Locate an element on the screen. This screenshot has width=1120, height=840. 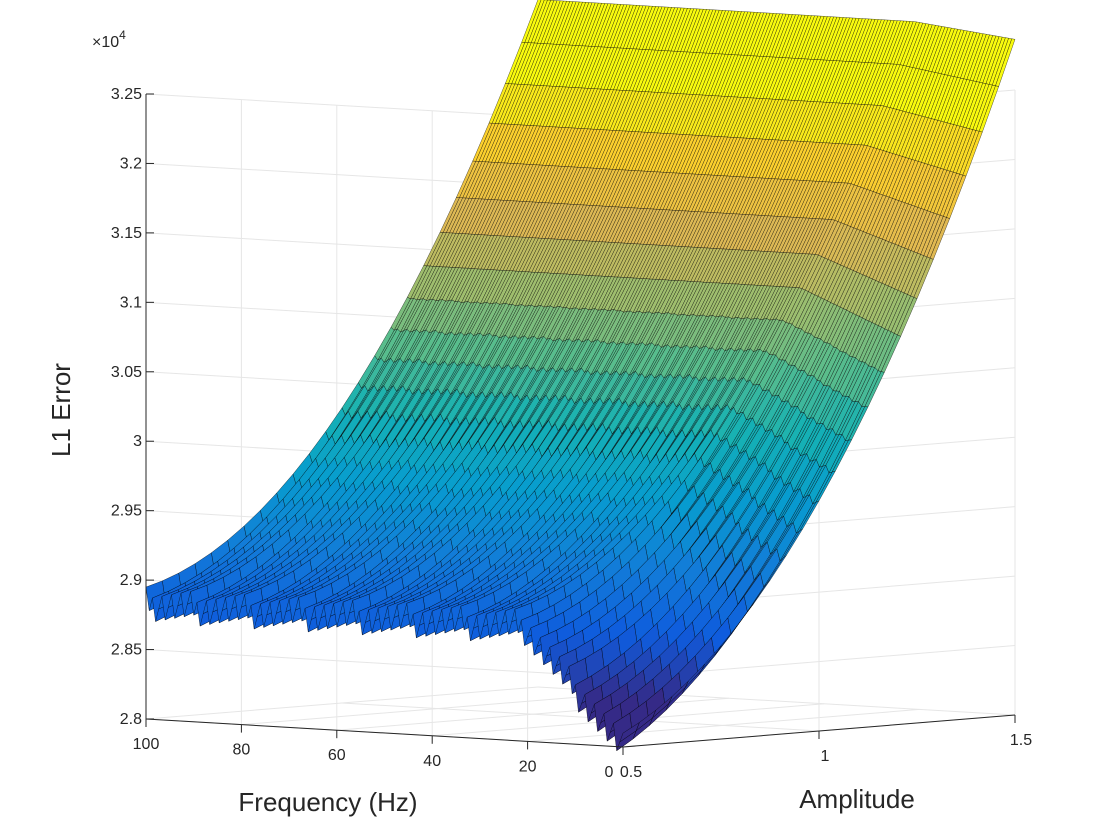
z-gridline is located at coordinates (580, 731).